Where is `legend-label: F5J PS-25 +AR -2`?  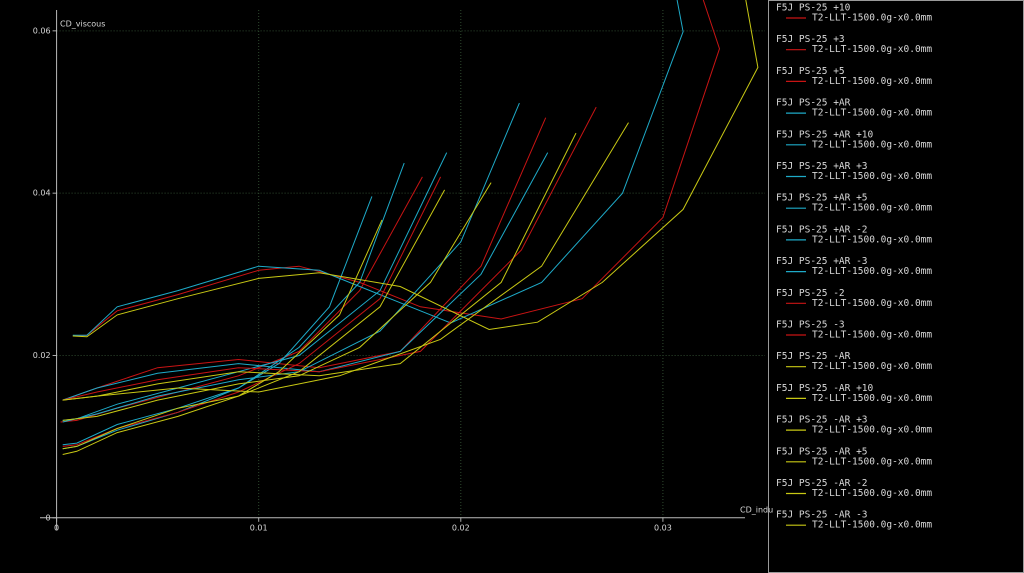
legend-label: F5J PS-25 +AR -2 is located at coordinates (822, 229).